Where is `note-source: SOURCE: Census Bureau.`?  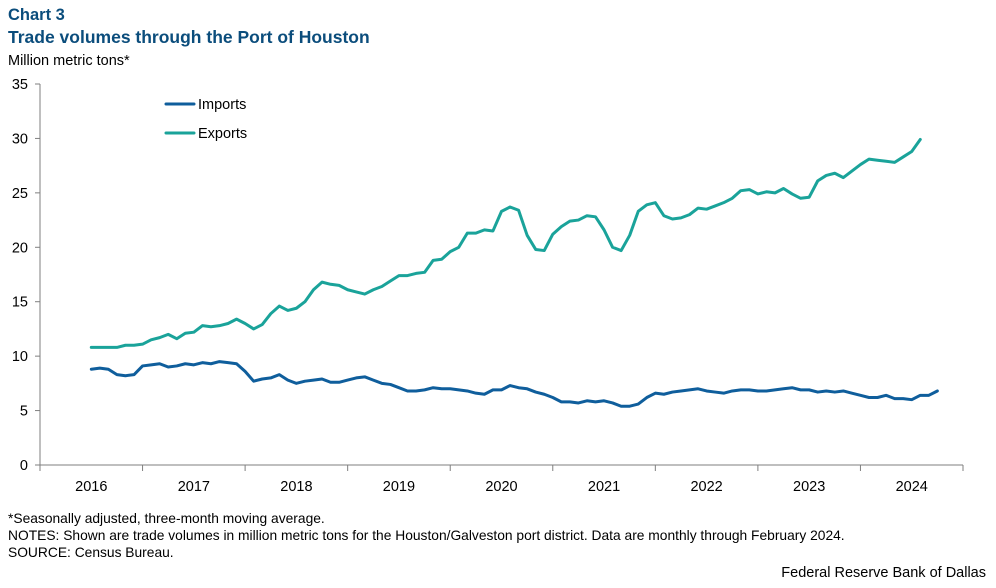
note-source: SOURCE: Census Bureau. is located at coordinates (91, 552).